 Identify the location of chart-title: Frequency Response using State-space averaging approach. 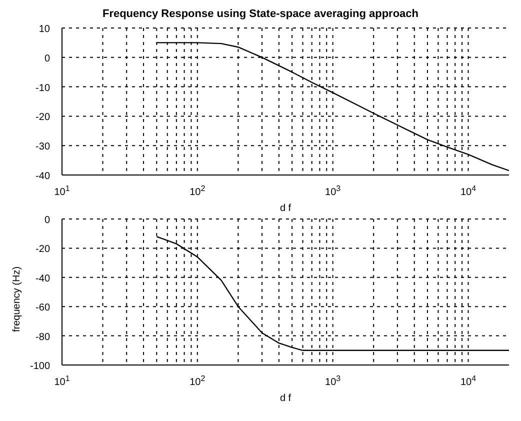
(260, 15).